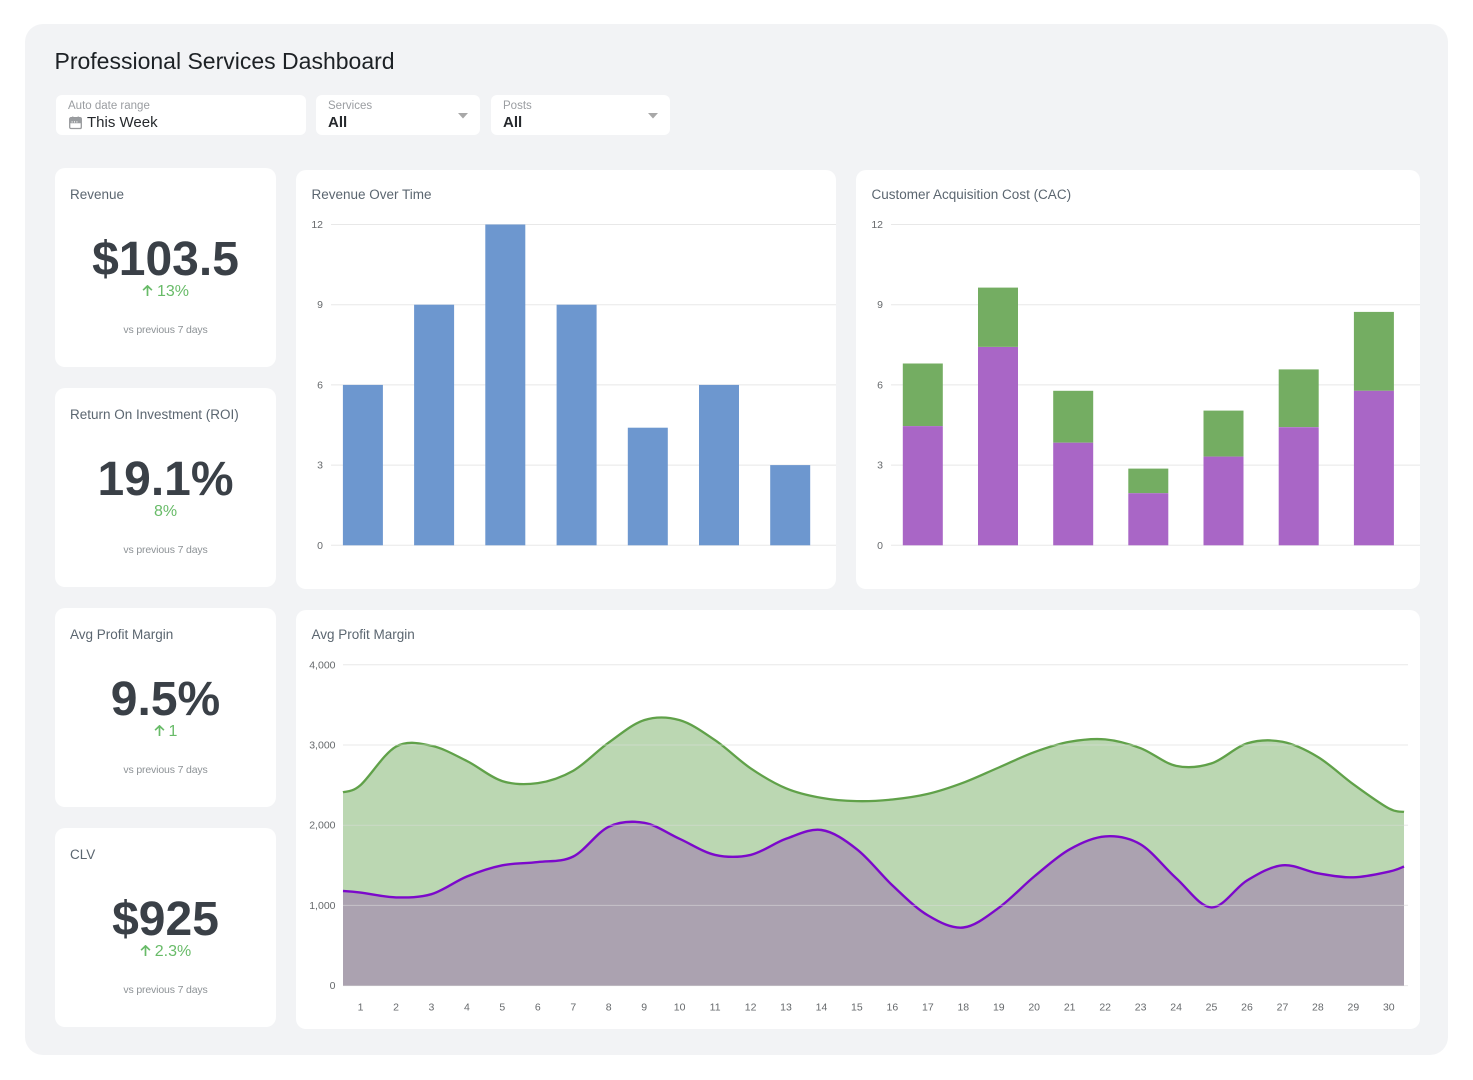 The image size is (1473, 1080). What do you see at coordinates (1034, 1008) in the screenshot?
I see `svg-text: 20` at bounding box center [1034, 1008].